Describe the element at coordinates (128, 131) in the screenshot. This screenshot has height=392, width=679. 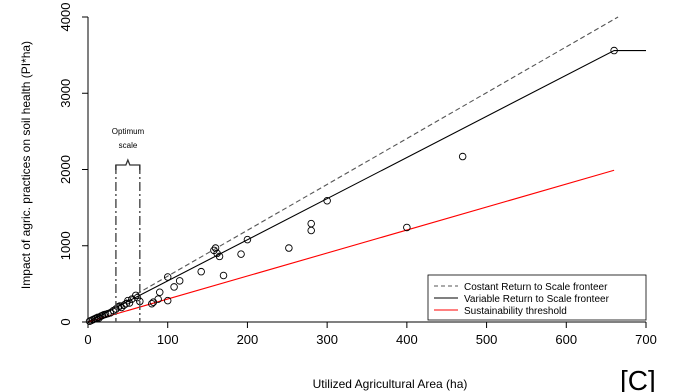
I see `annotation-label-line1: Optimum` at that location.